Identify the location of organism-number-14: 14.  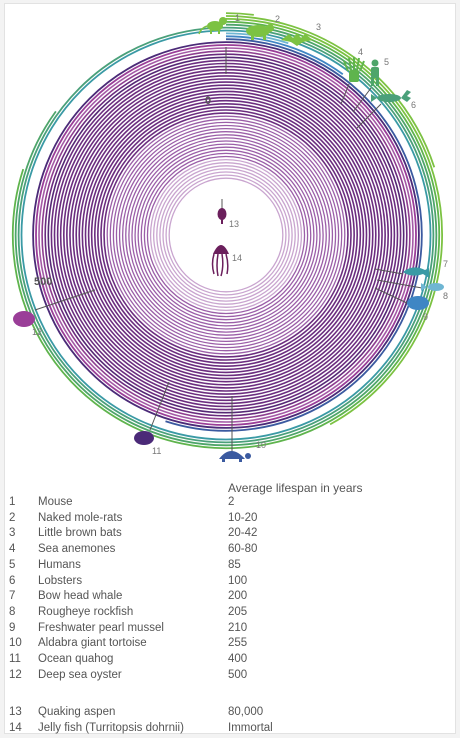
(237, 258).